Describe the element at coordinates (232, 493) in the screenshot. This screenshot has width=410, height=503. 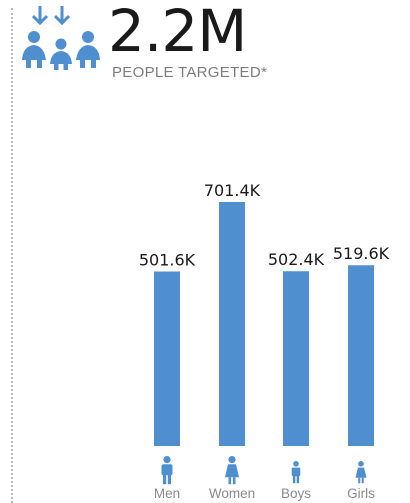
I see `category-label-women: Women` at that location.